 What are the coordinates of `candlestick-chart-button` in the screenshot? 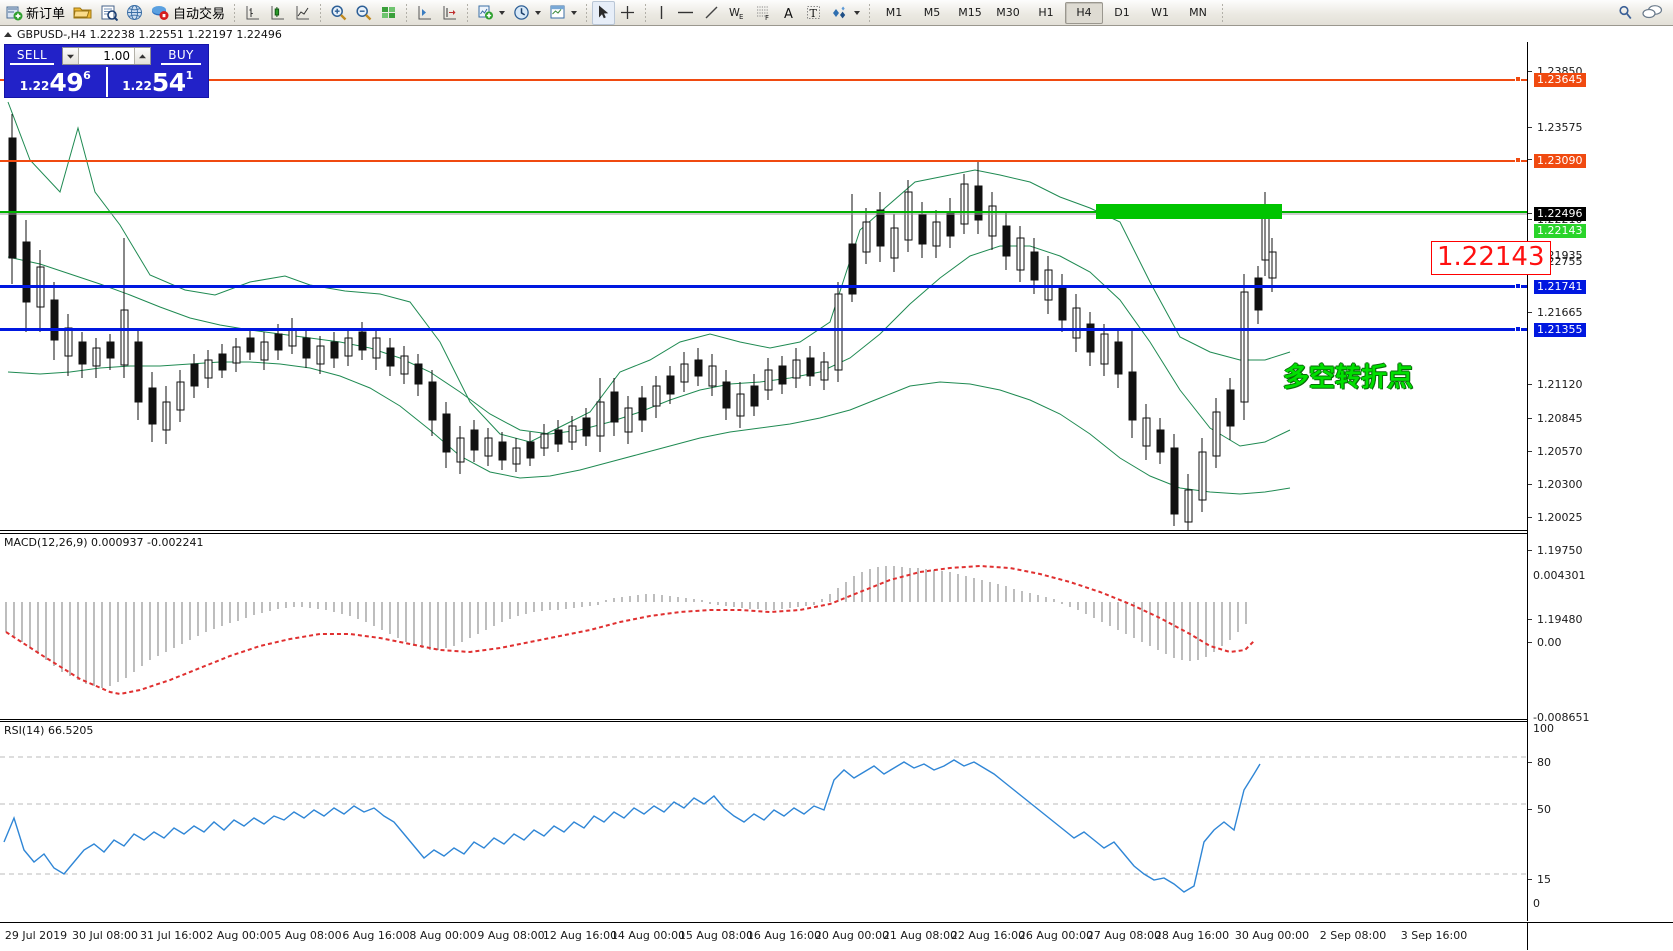 It's located at (277, 13).